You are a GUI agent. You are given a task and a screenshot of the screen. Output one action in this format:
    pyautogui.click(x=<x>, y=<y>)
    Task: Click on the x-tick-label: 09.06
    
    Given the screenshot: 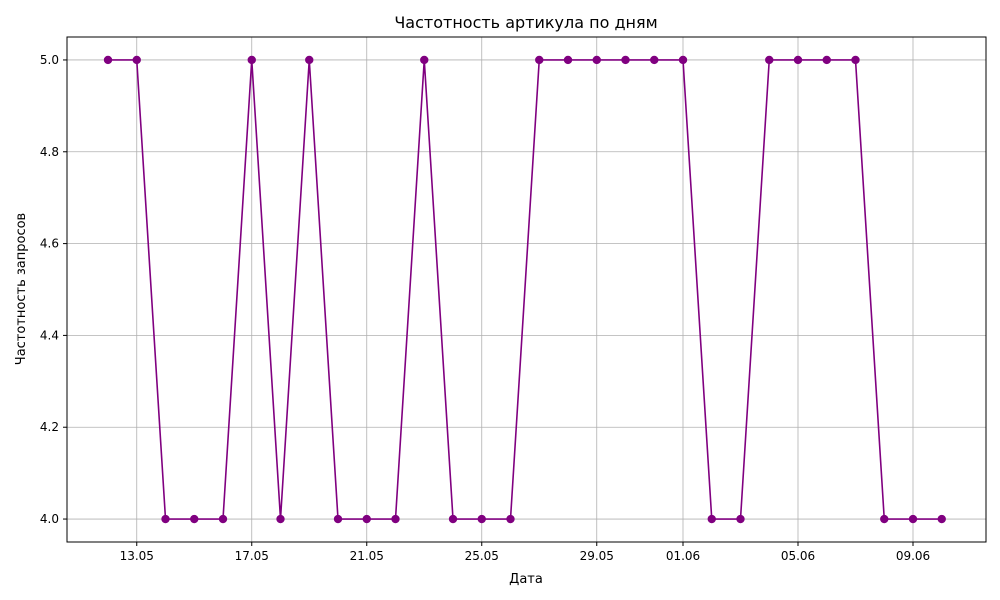 What is the action you would take?
    pyautogui.click(x=913, y=556)
    